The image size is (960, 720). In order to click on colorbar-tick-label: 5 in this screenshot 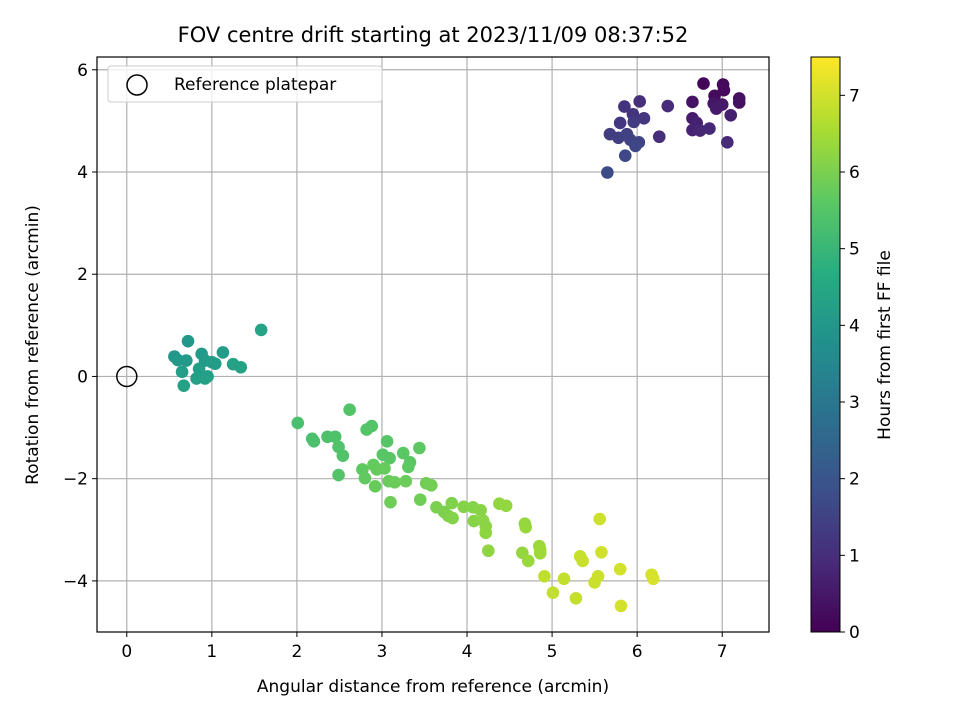, I will do `click(854, 250)`.